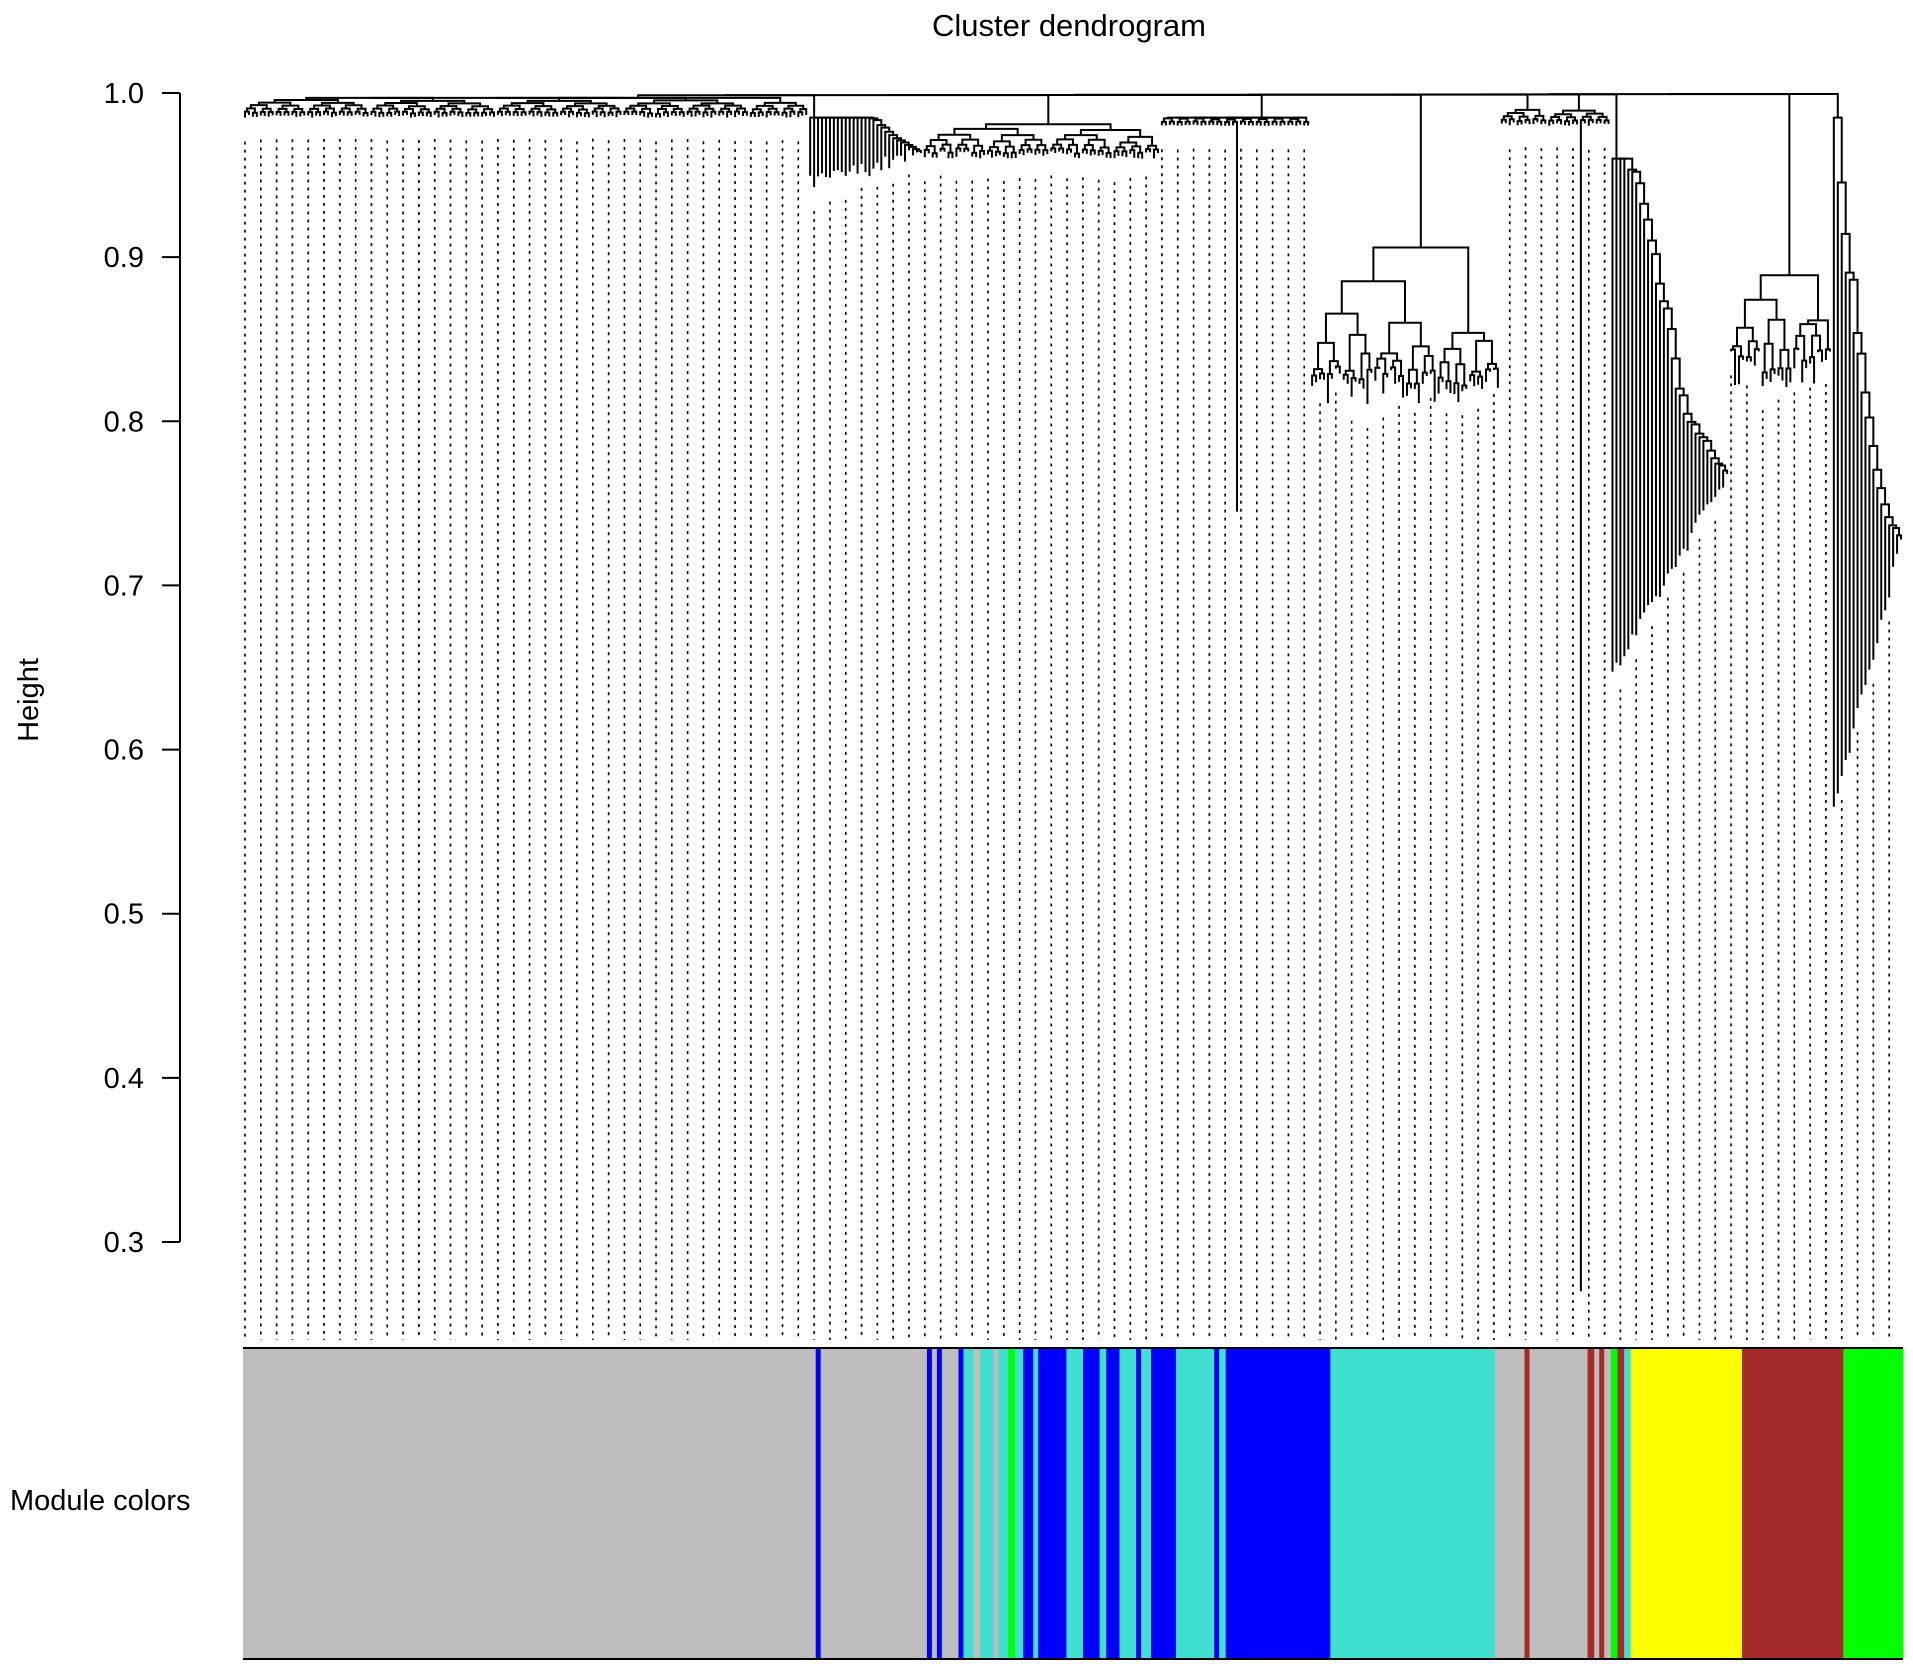 The image size is (1913, 1670). I want to click on y-tick-label: 1.0, so click(124, 94).